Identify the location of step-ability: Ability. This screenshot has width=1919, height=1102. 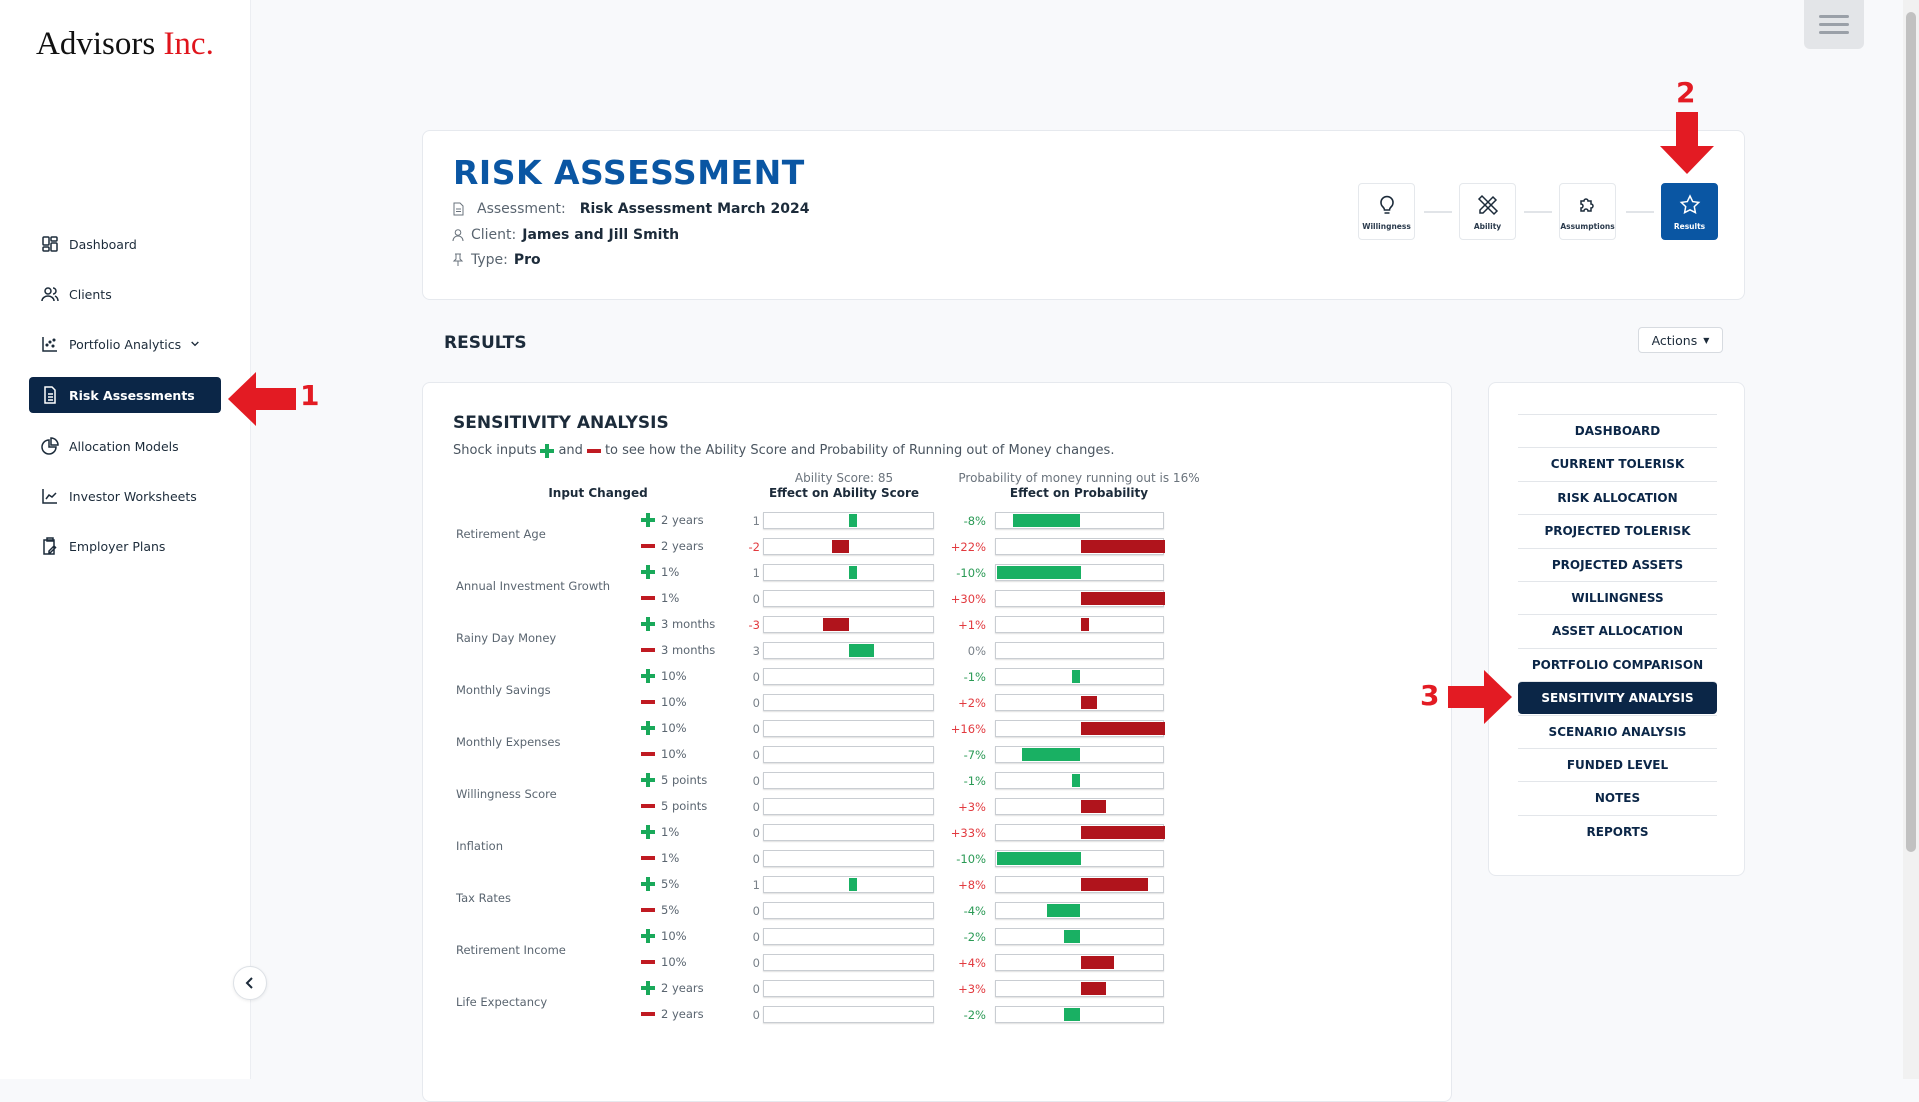
(1487, 211).